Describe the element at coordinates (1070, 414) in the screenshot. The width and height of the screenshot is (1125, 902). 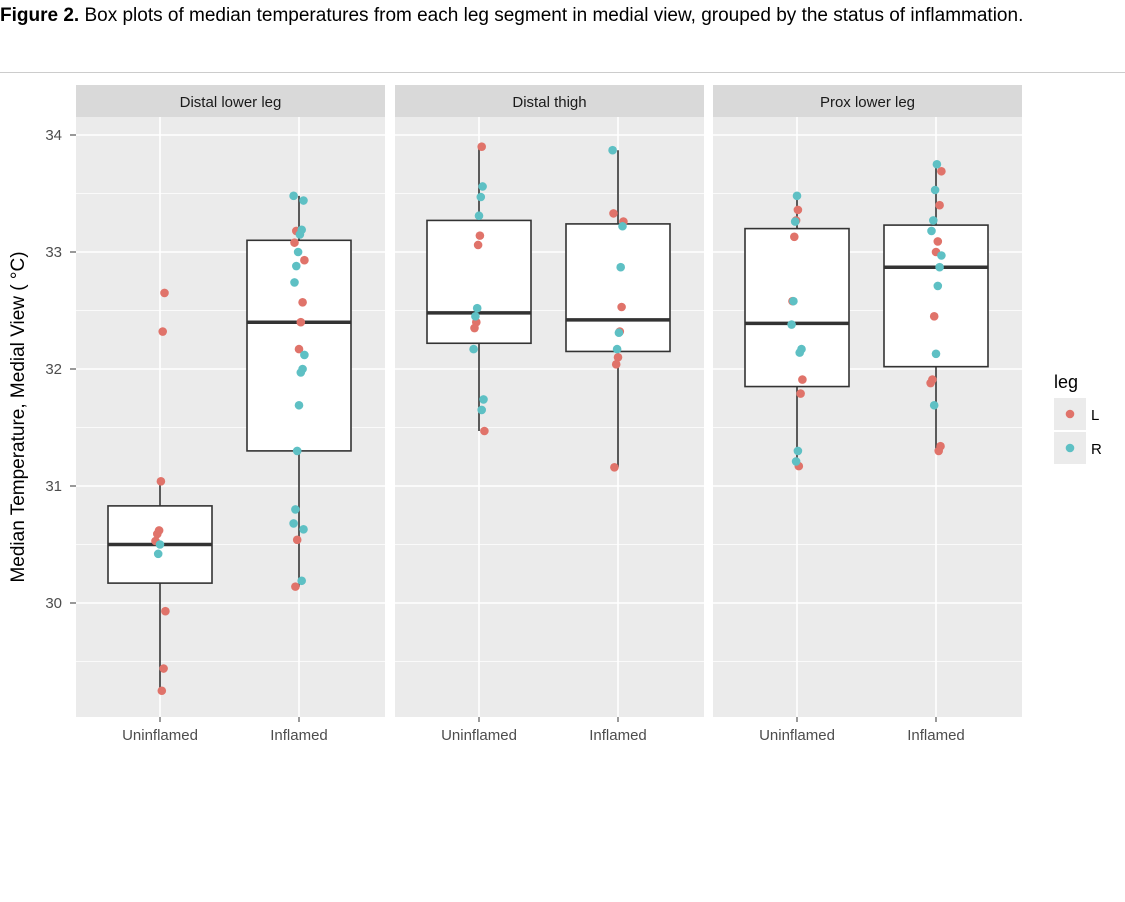
I see `legend-marker-L` at that location.